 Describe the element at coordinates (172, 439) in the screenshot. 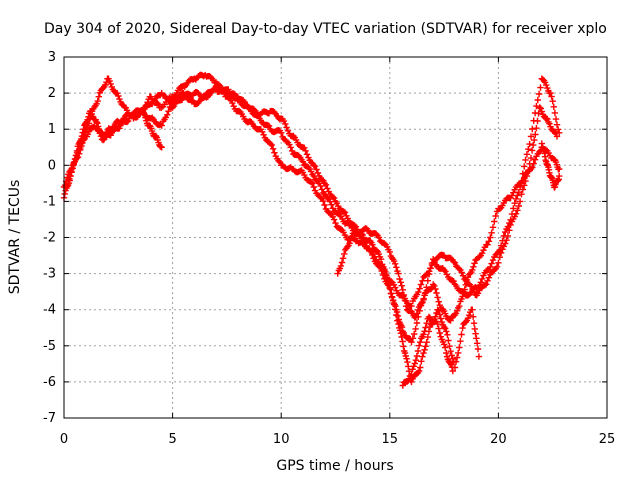

I see `x-tick-label: 5` at that location.